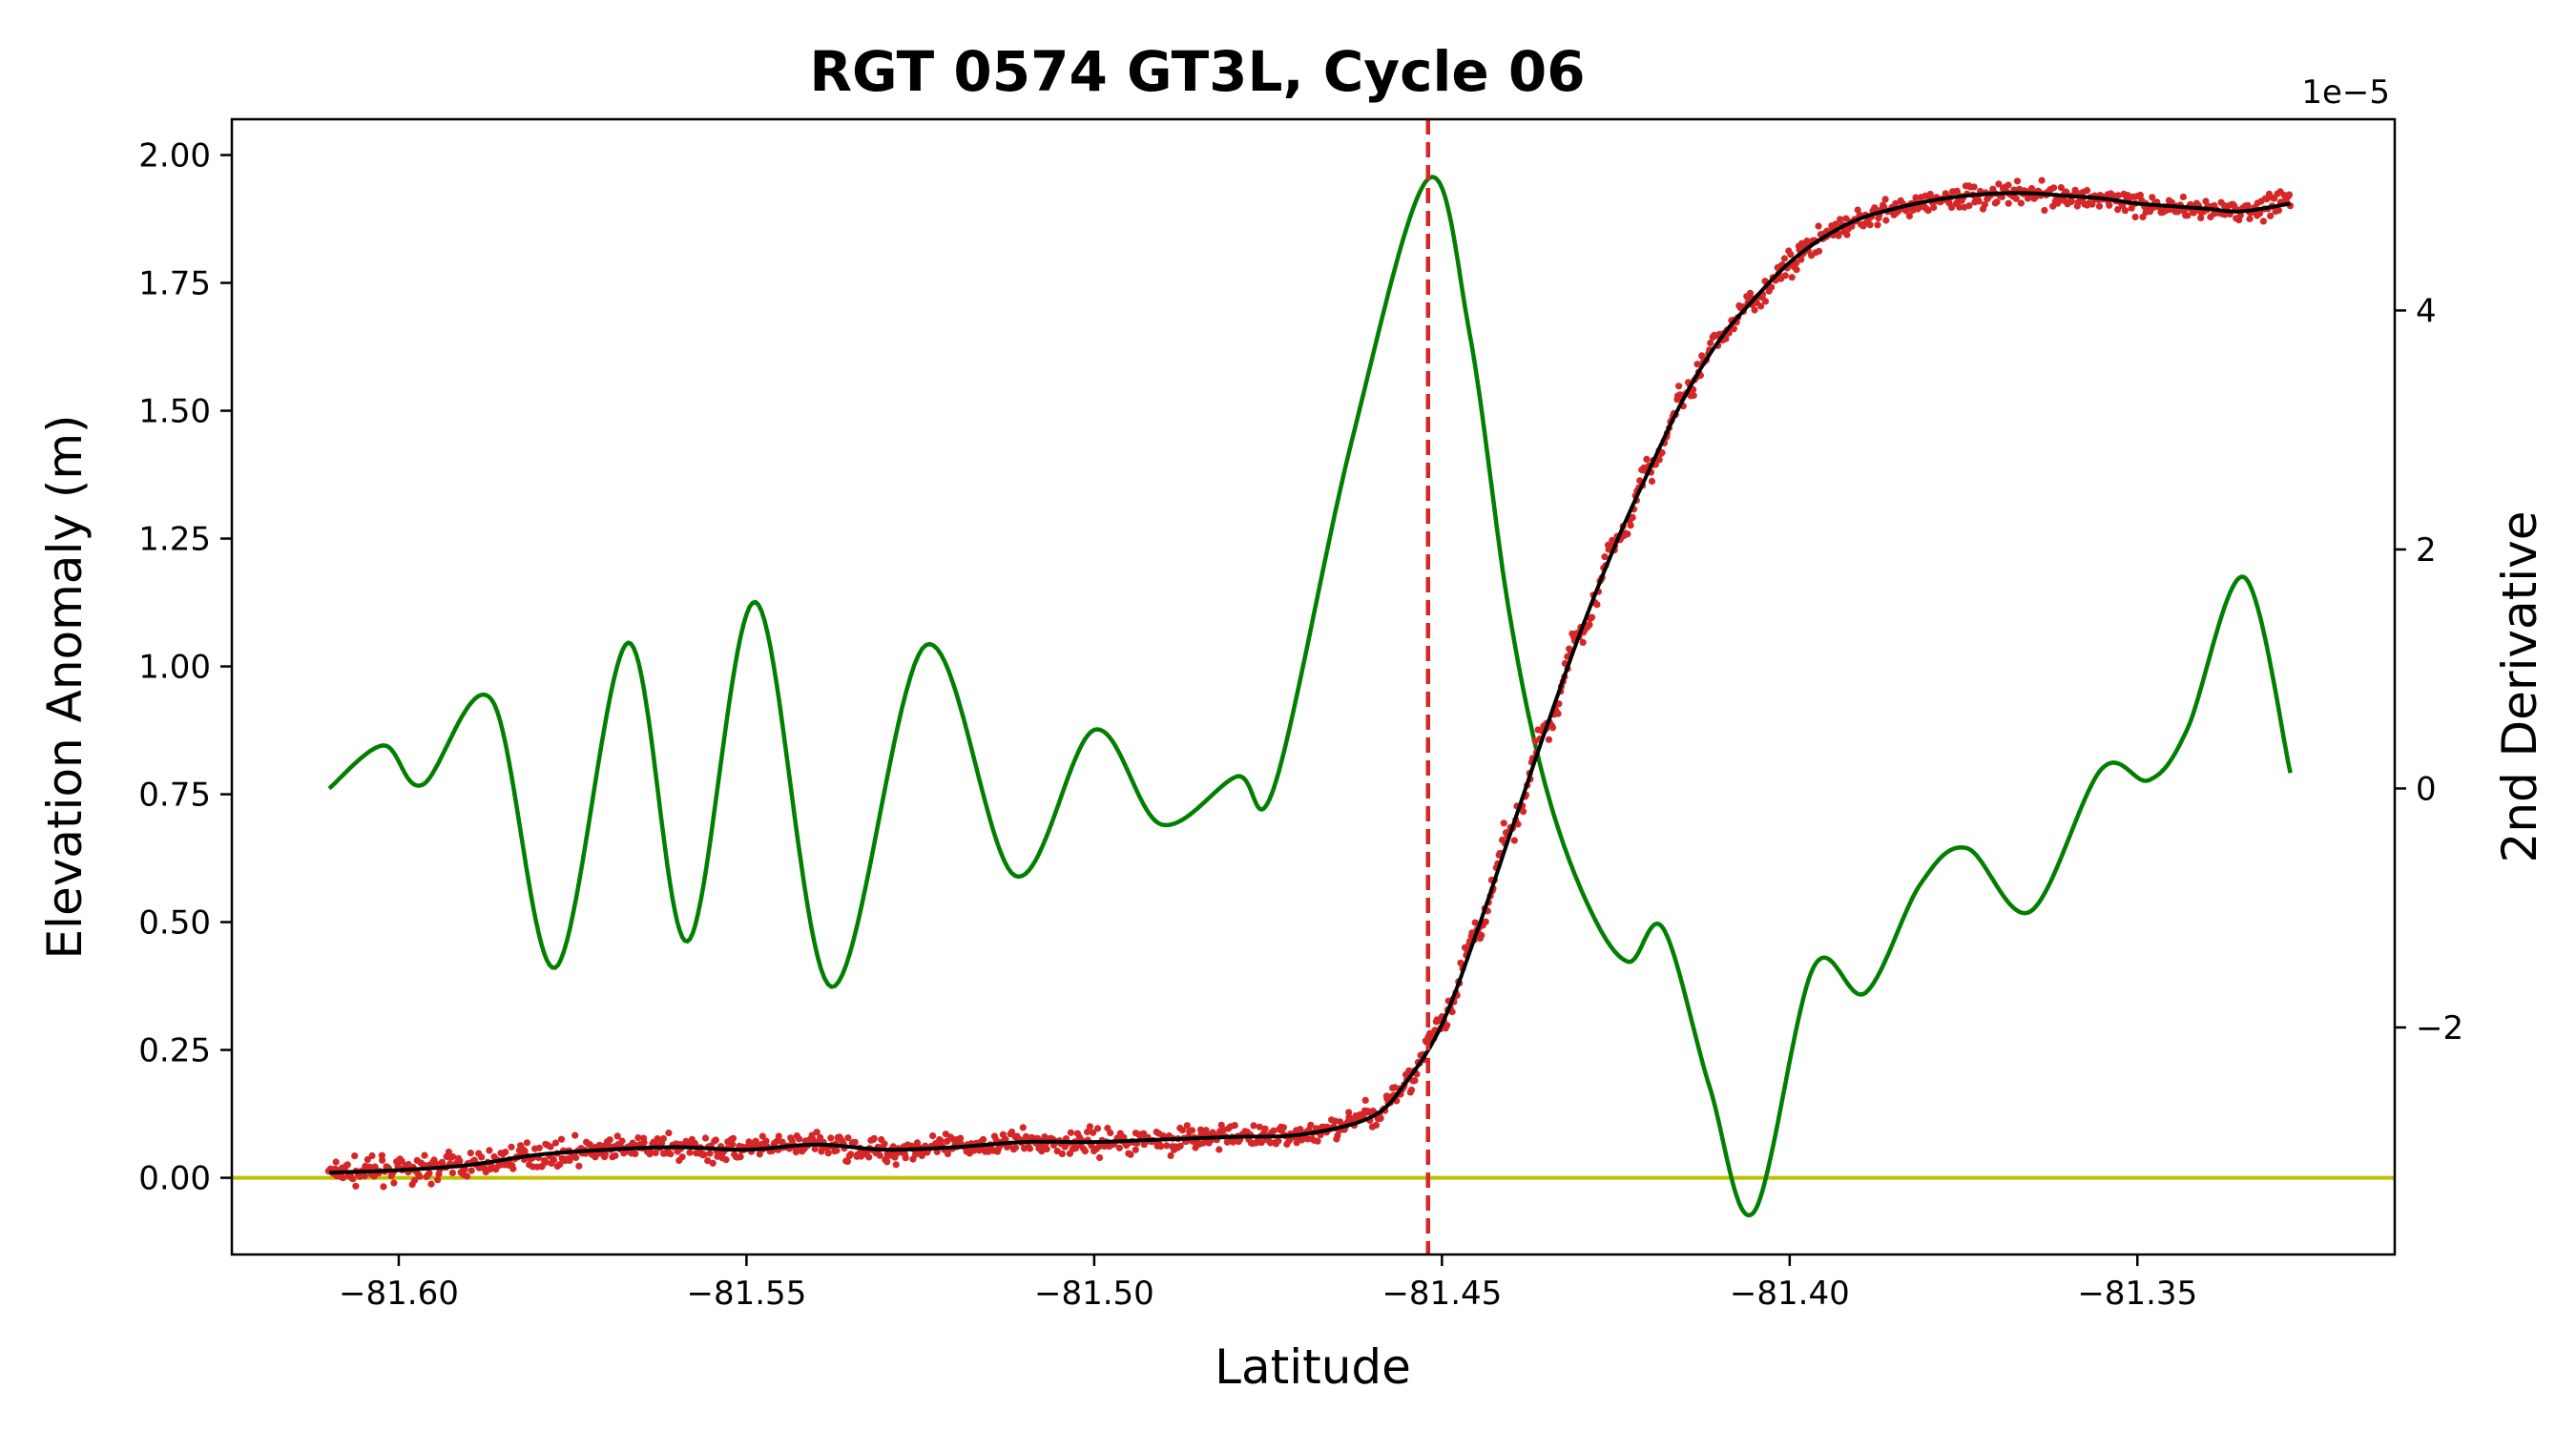 The width and height of the screenshot is (2576, 1431). What do you see at coordinates (1313, 1367) in the screenshot?
I see `x-axis-label: Latitude` at bounding box center [1313, 1367].